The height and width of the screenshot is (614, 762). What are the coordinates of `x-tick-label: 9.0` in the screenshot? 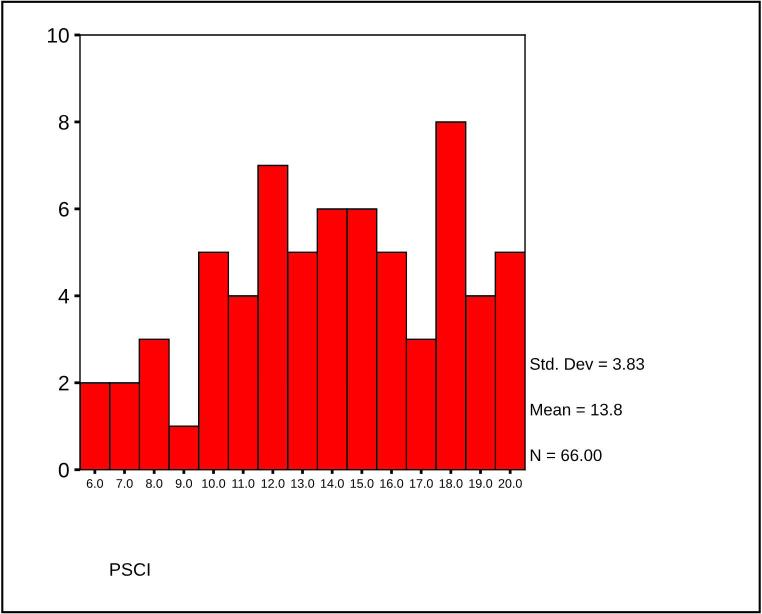 It's located at (184, 483).